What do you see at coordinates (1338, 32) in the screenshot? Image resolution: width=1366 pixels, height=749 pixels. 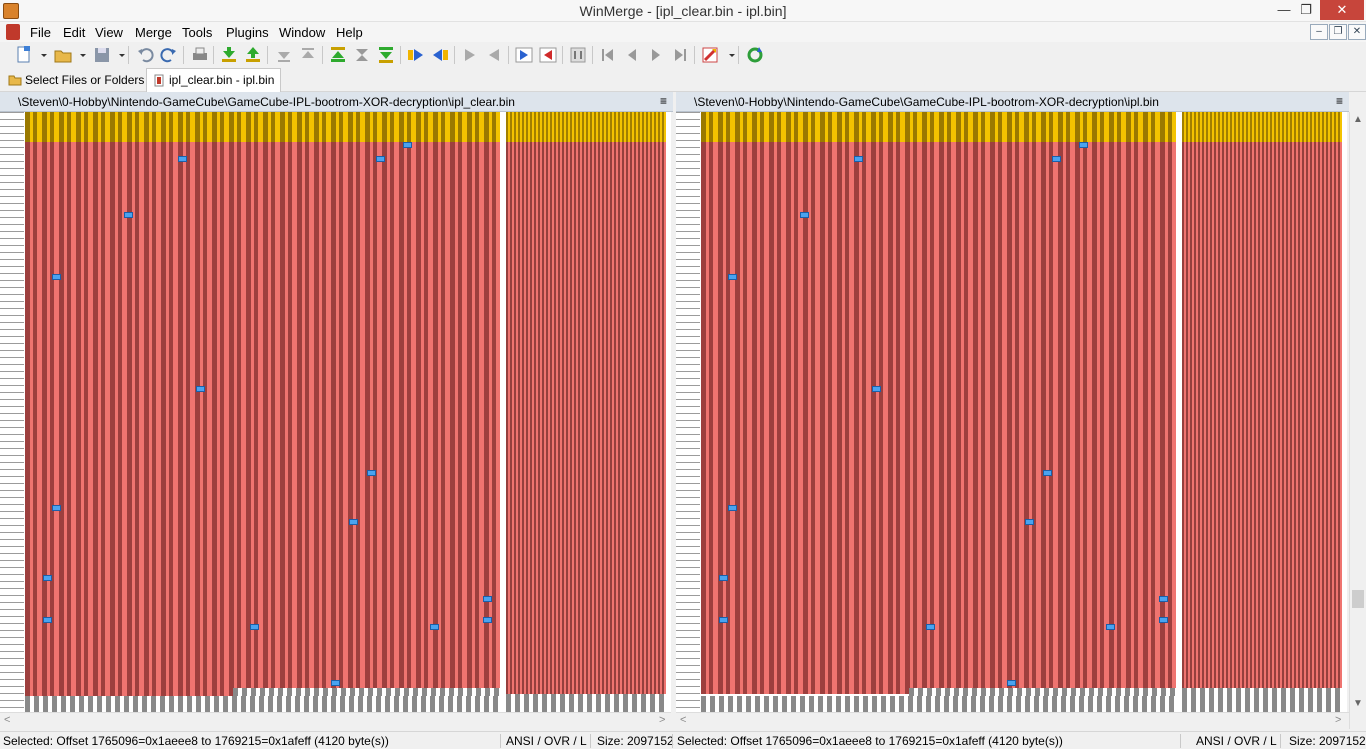 I see `mdi-restore-button: ❐` at bounding box center [1338, 32].